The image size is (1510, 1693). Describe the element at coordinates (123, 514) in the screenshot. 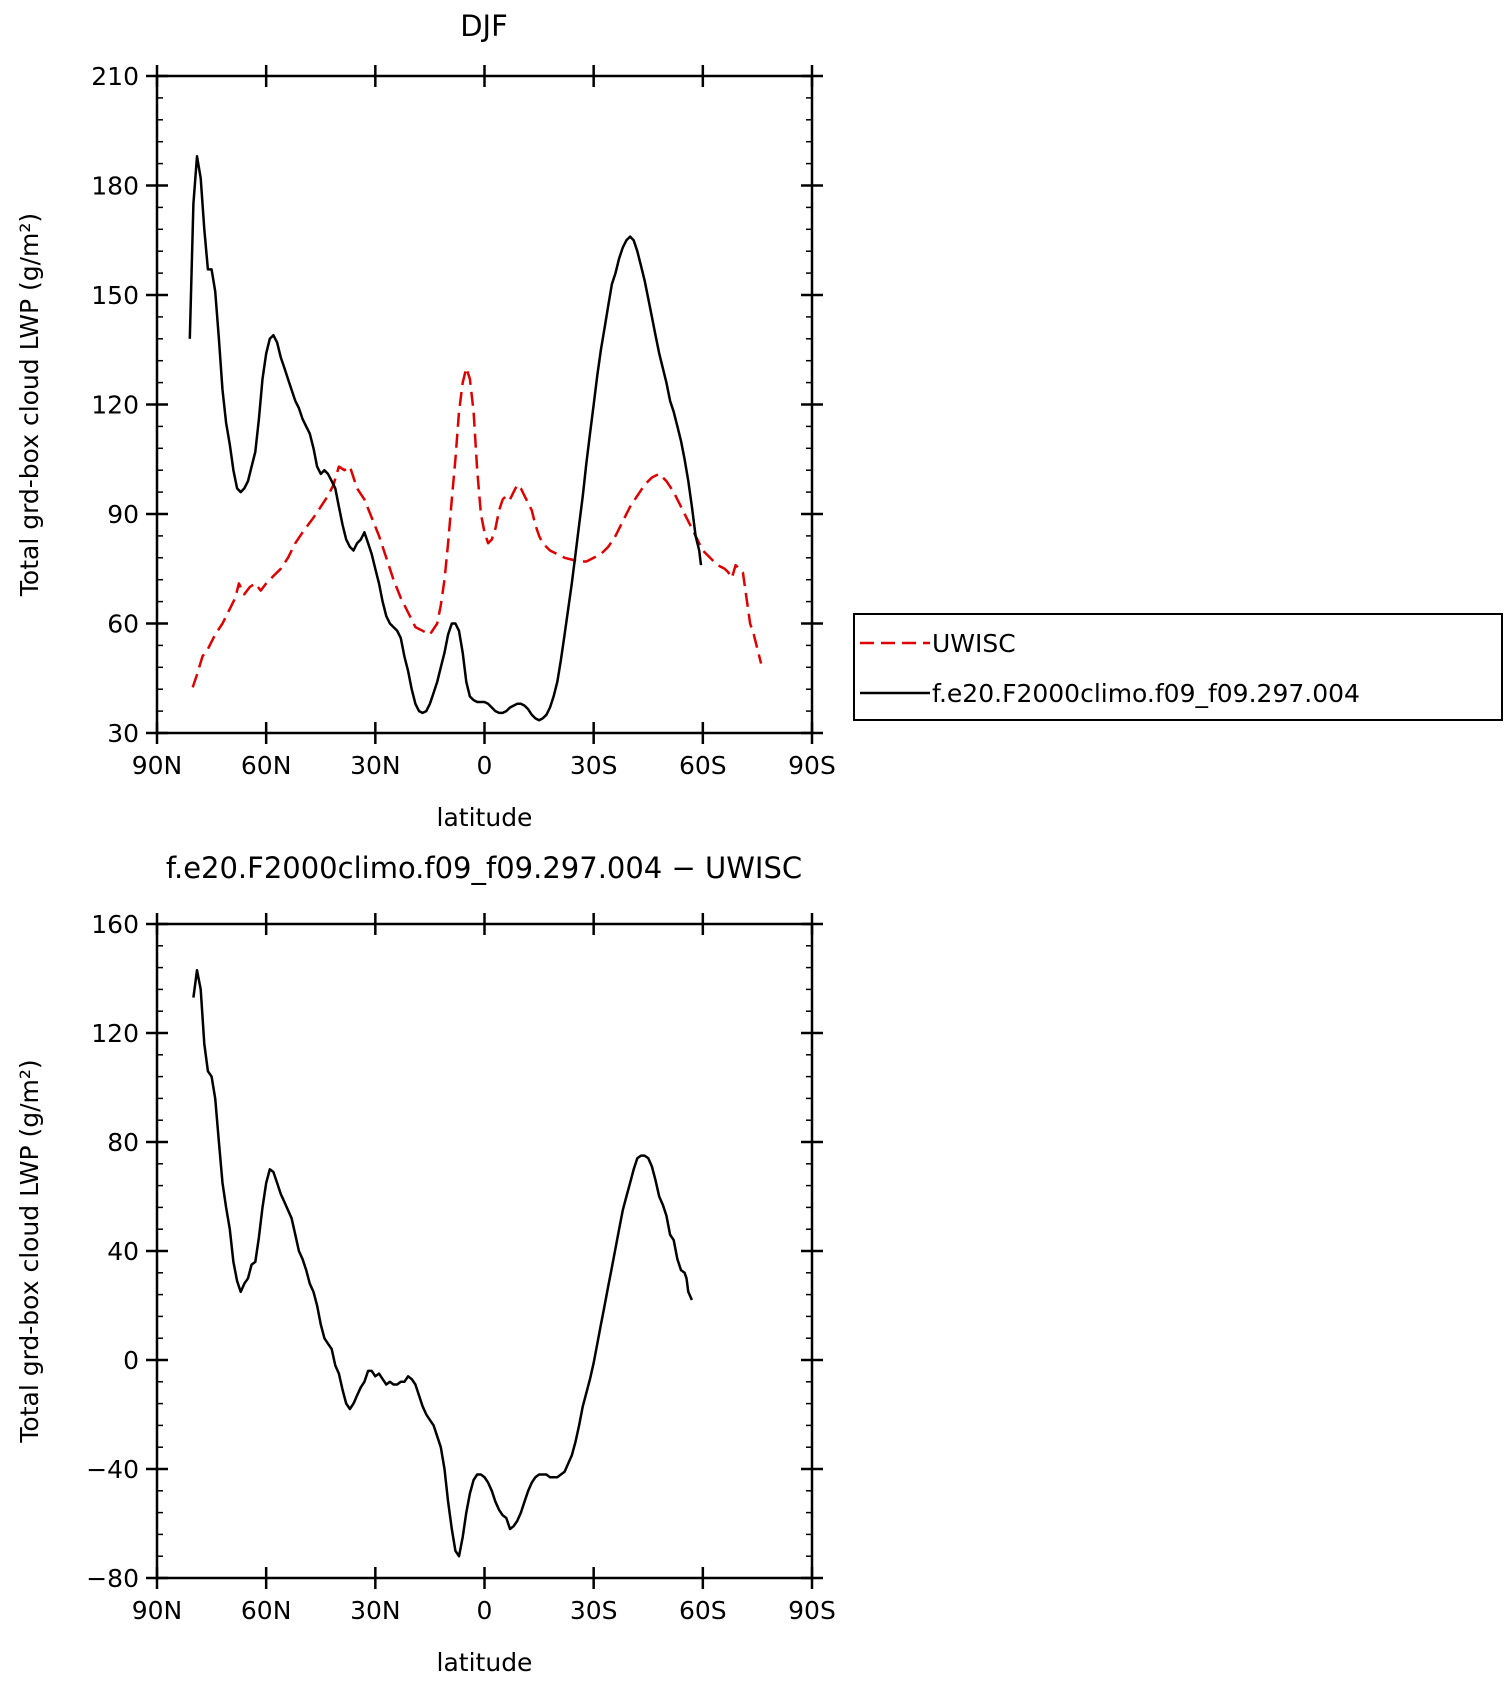

I see `y-tick-label-90: 90` at that location.